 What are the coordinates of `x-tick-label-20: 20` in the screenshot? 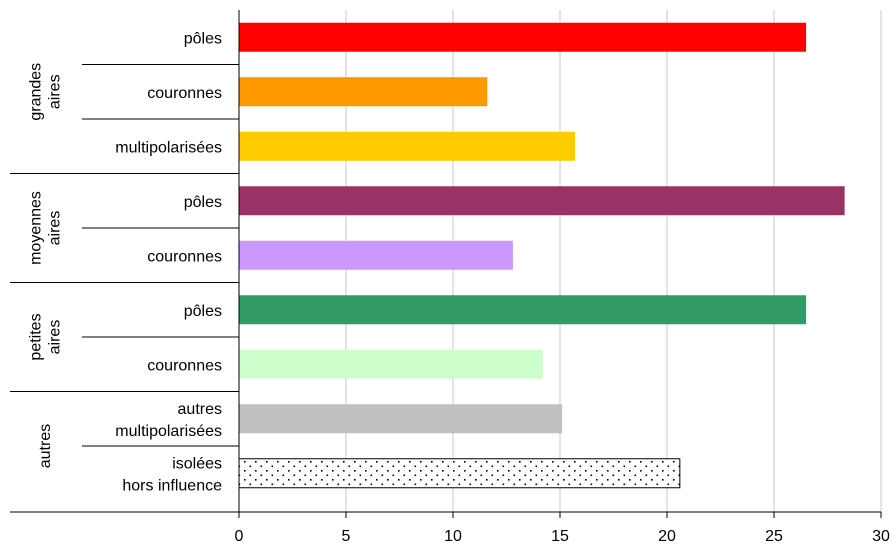 It's located at (667, 536).